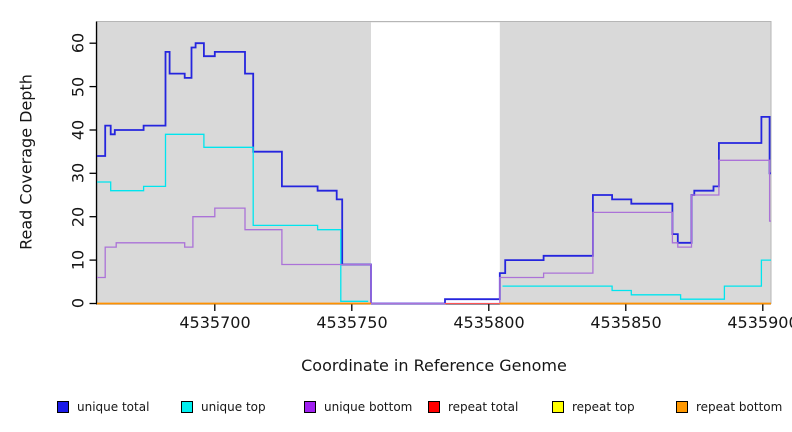  Describe the element at coordinates (558, 407) in the screenshot. I see `repeat-top-swatch-icon` at that location.